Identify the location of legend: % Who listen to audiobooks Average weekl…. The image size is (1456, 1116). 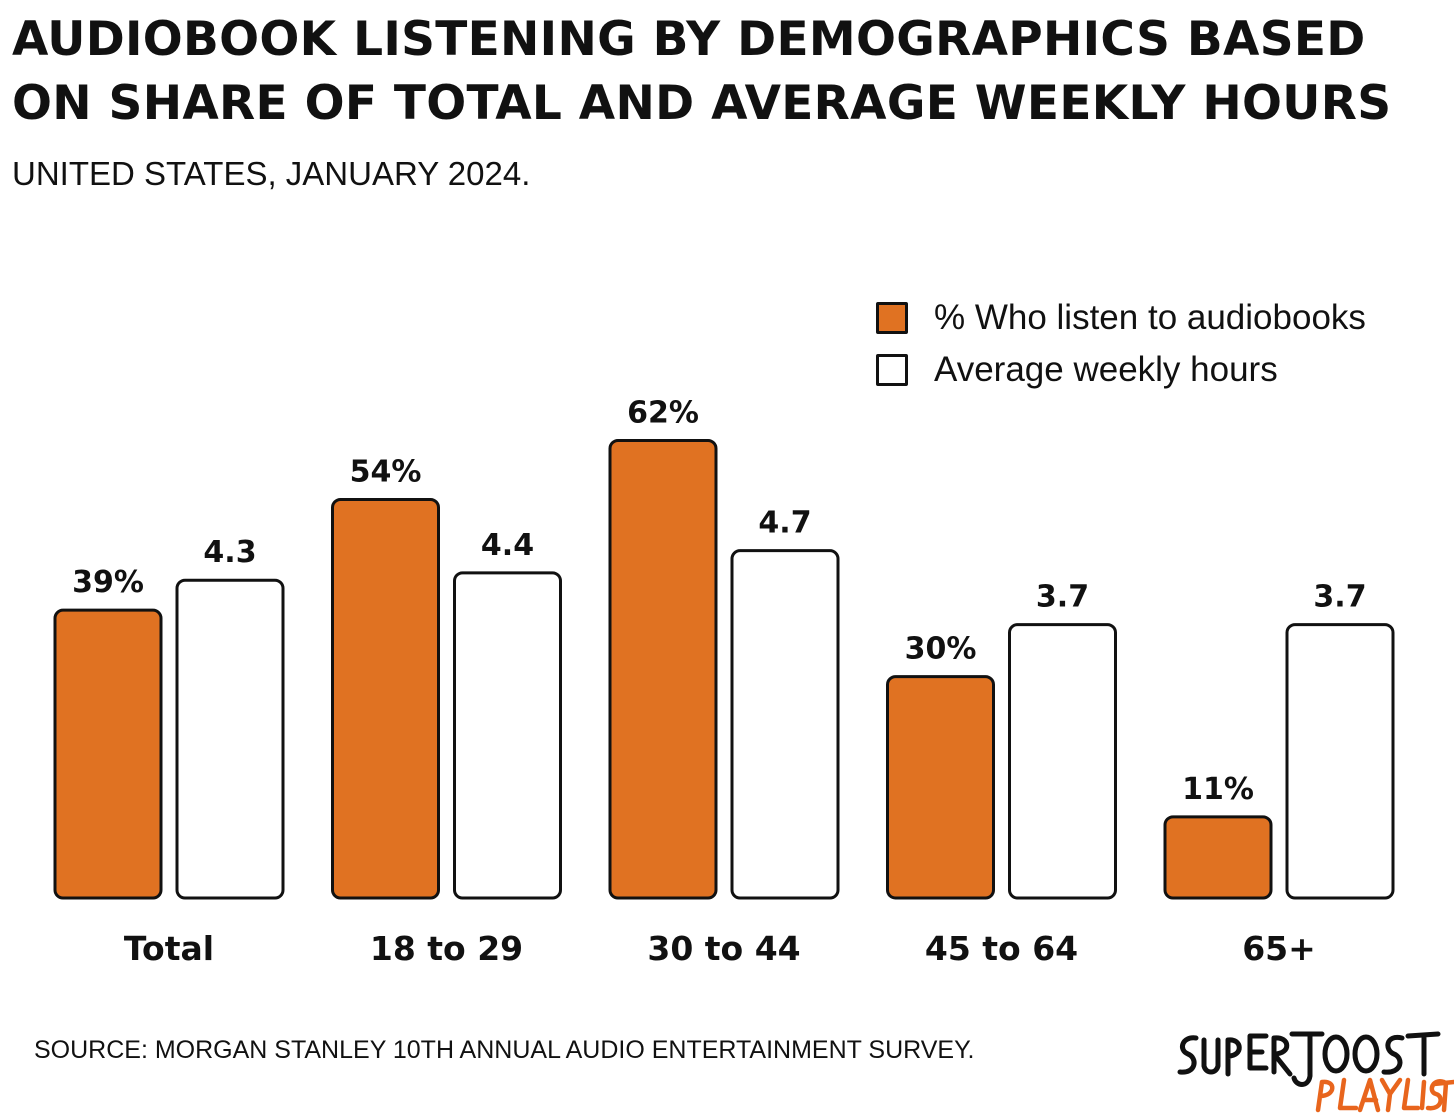
(1121, 344).